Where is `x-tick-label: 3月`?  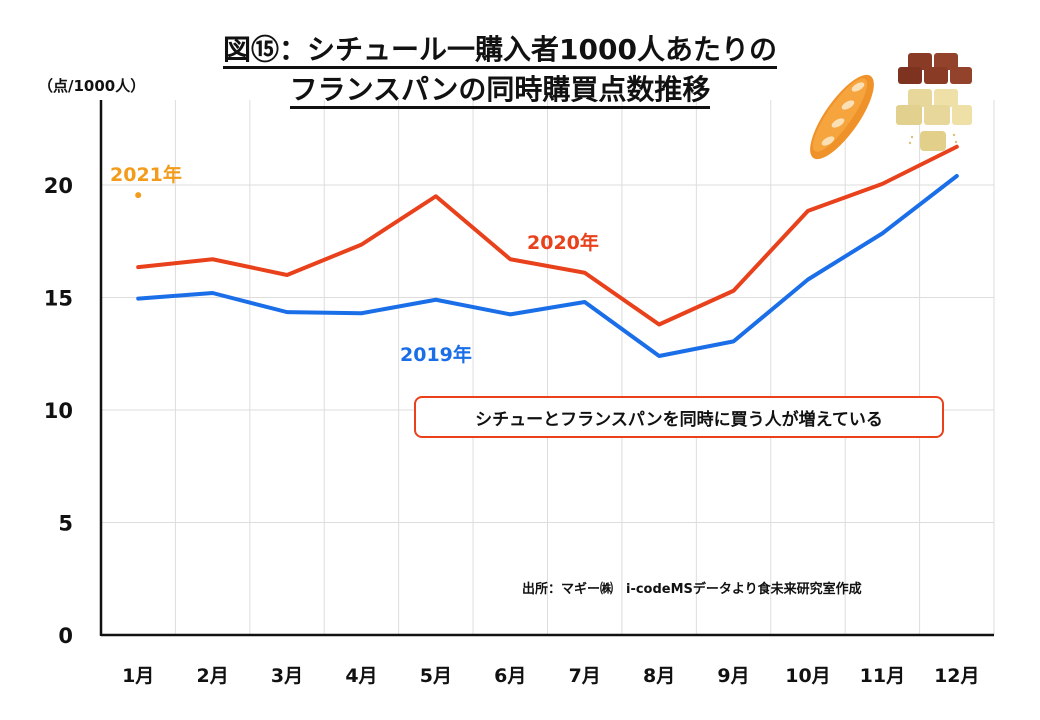 x-tick-label: 3月 is located at coordinates (287, 676).